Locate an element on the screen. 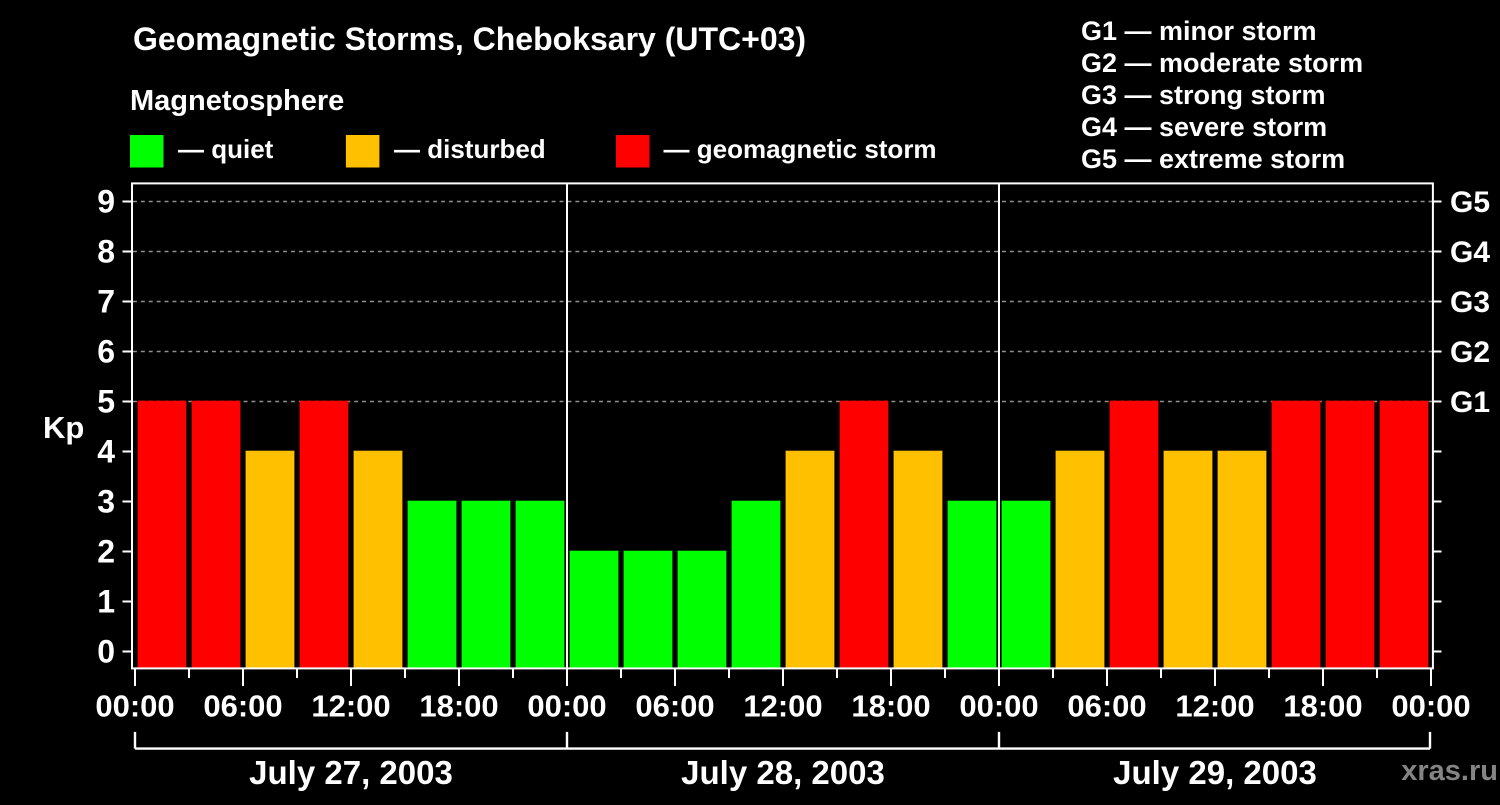 This screenshot has width=1500, height=805. svg-text: G1 is located at coordinates (1470, 402).